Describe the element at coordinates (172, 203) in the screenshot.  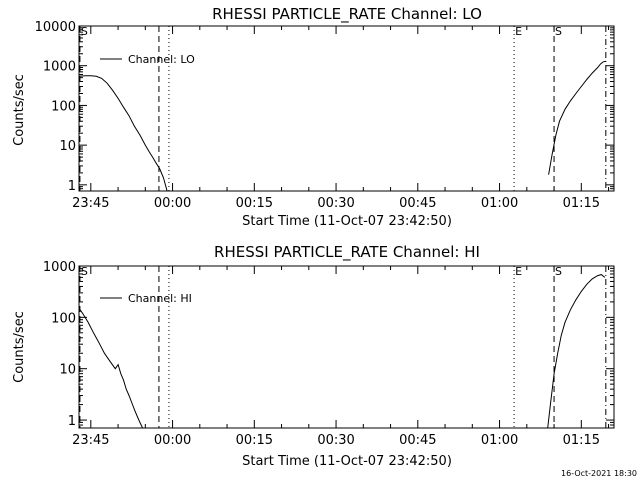
I see `lo-x-tick-label: 00:00` at that location.